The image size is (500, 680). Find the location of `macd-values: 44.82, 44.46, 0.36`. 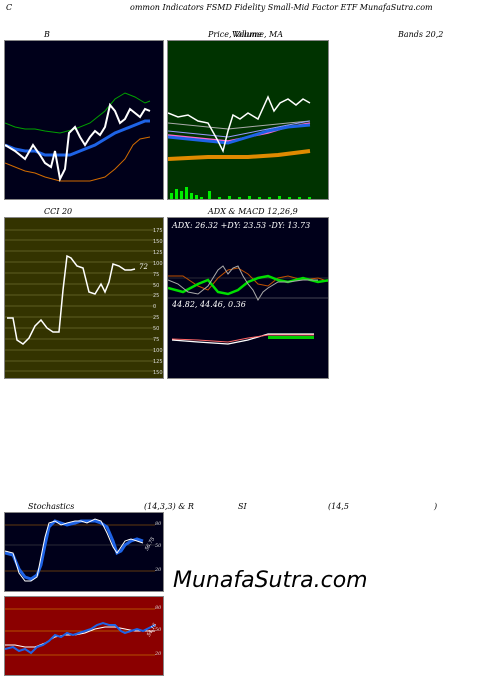

macd-values: 44.82, 44.46, 0.36 is located at coordinates (209, 304).